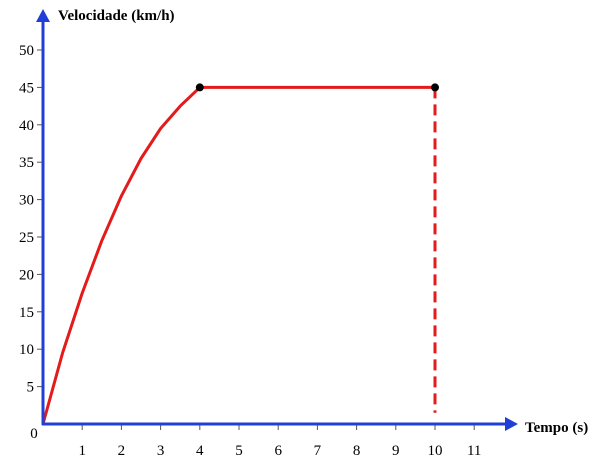  I want to click on x-tick-label: 9, so click(396, 451).